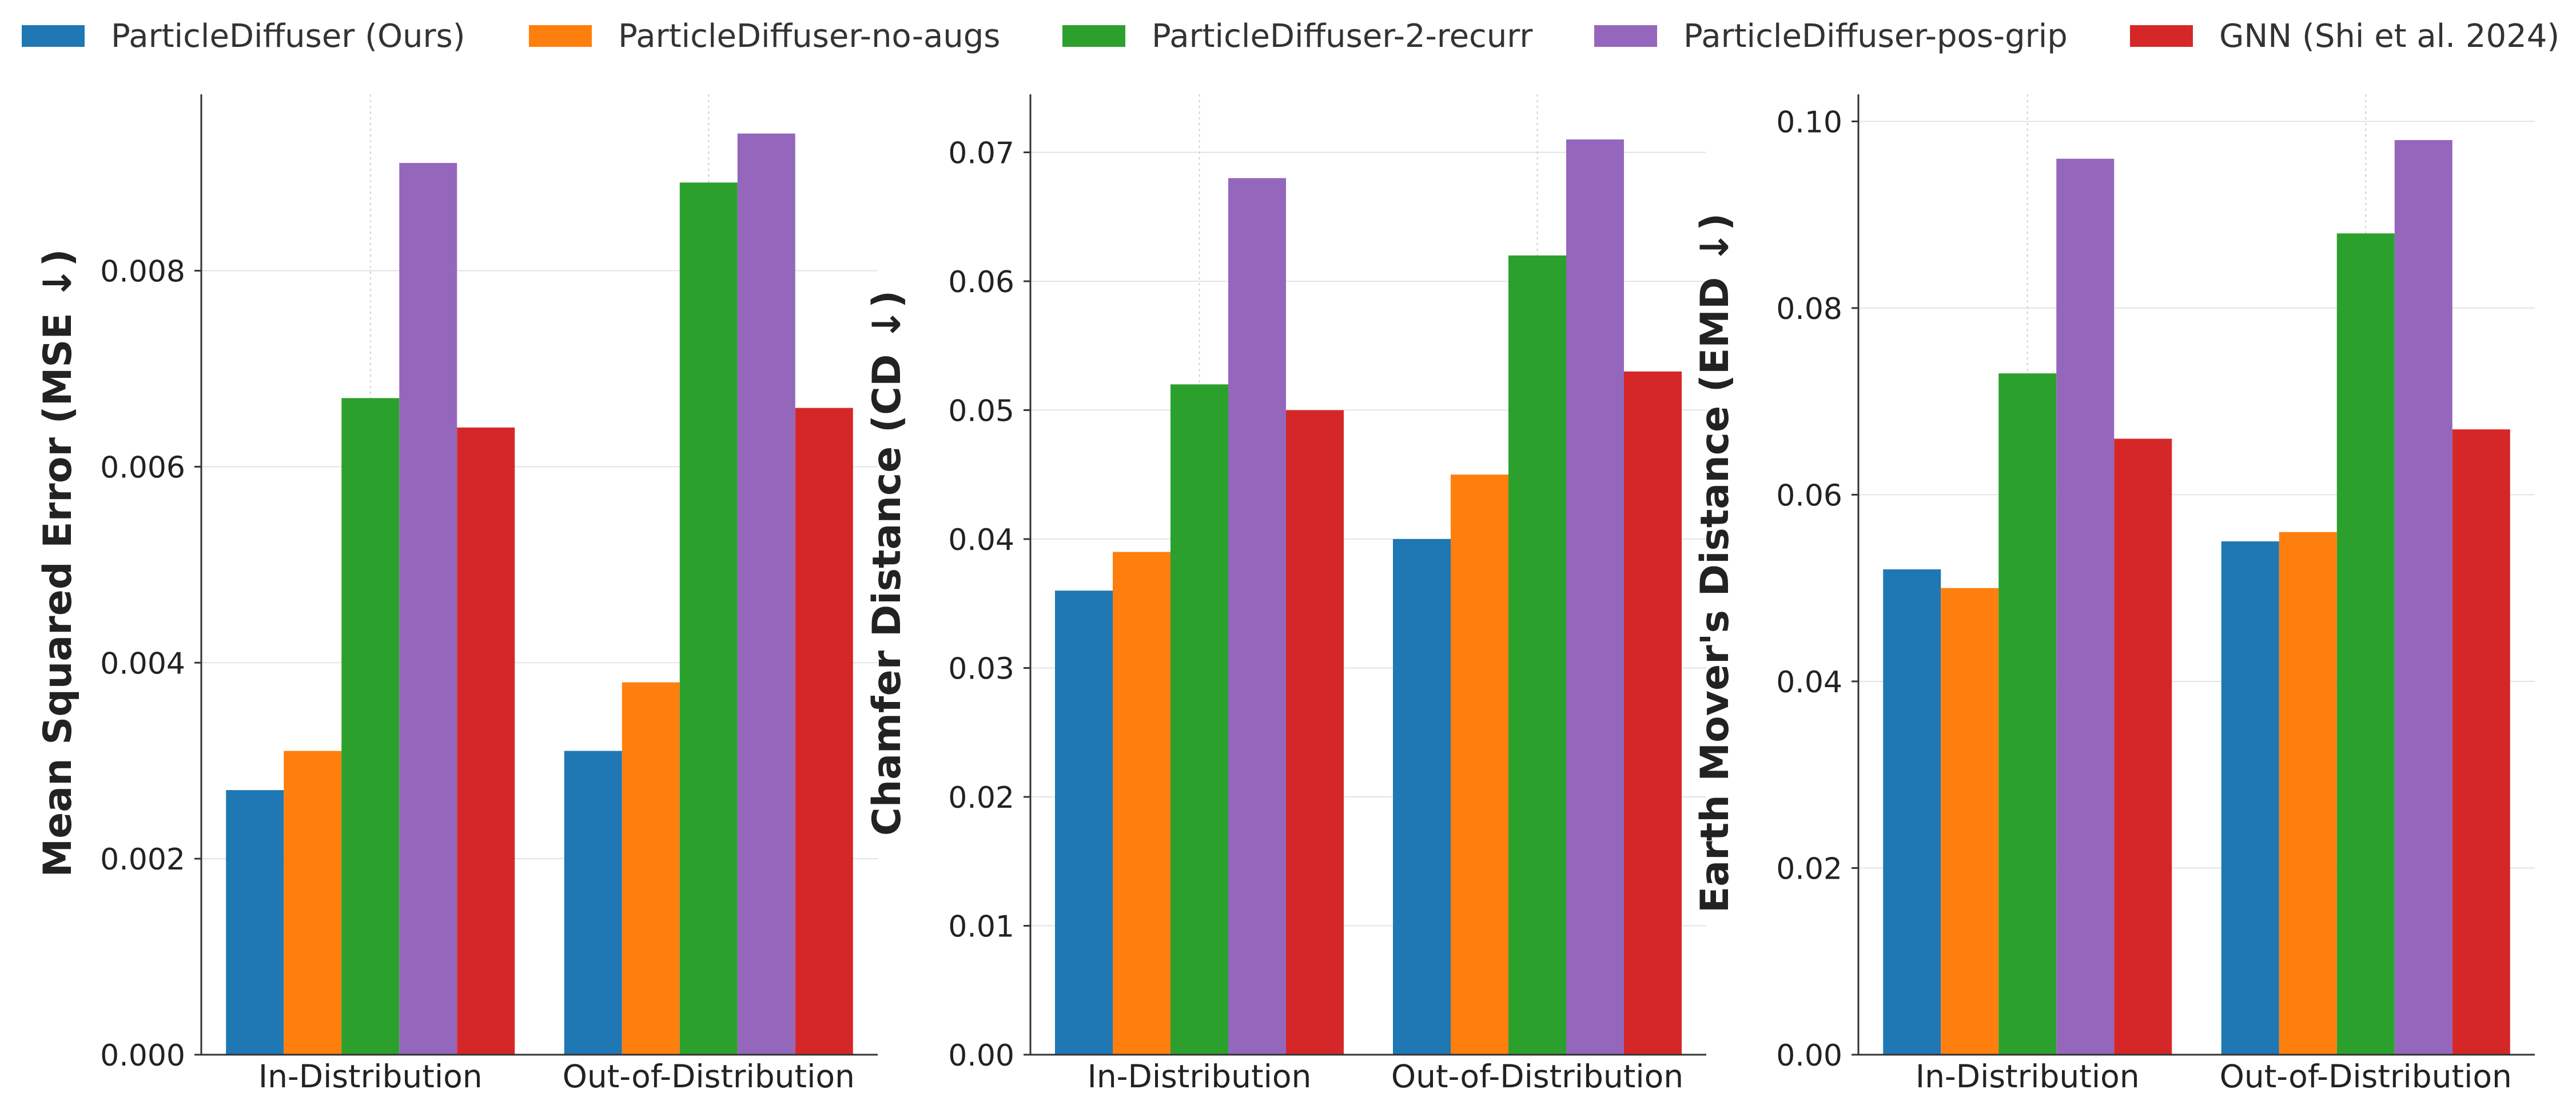 This screenshot has height=1101, width=2576. I want to click on y-tick-label: 0.08, so click(1809, 309).